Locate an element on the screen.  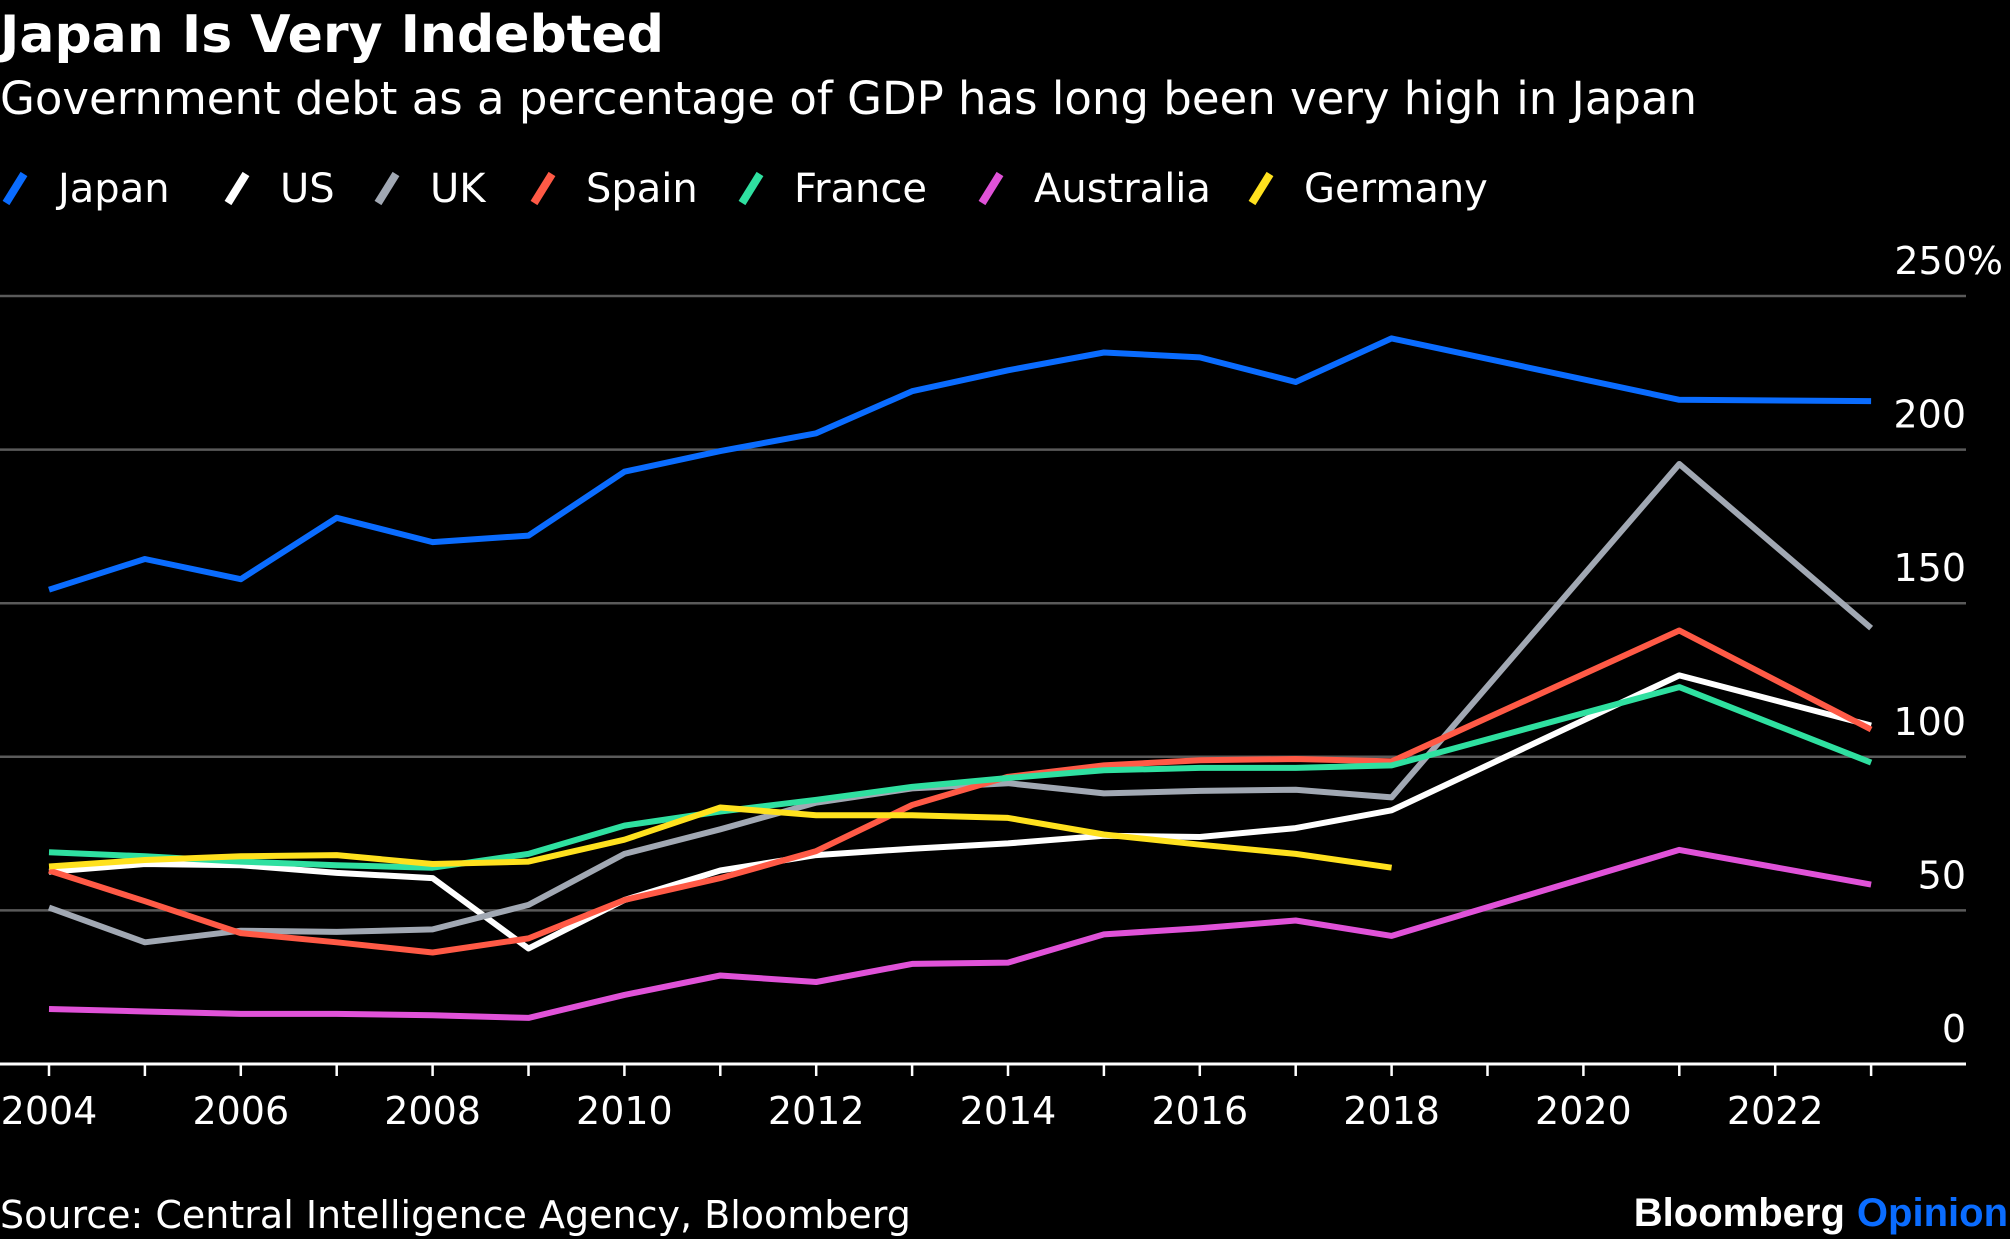
bloomberg-opinion-logo: Bloomberg Opinion is located at coordinates (1821, 1213).